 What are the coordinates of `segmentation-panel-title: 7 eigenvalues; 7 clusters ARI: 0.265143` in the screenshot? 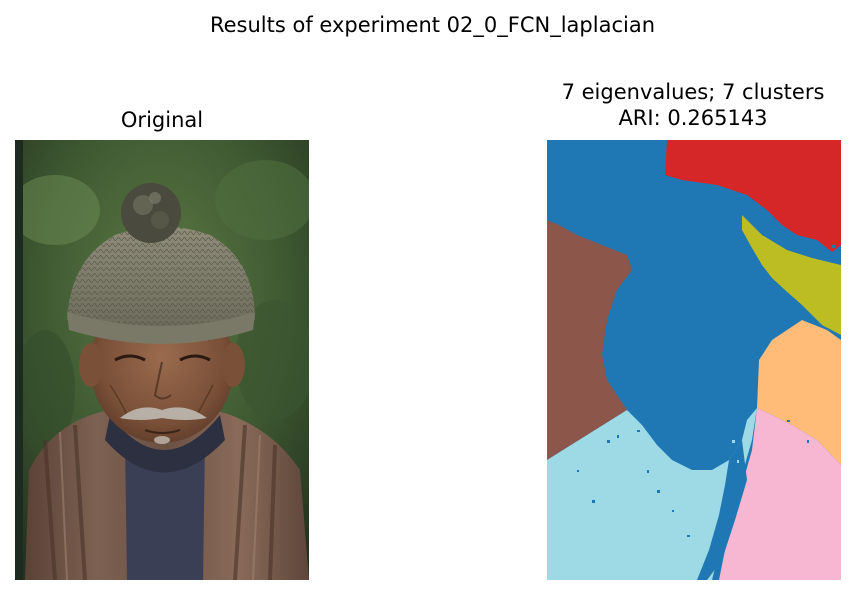 It's located at (693, 105).